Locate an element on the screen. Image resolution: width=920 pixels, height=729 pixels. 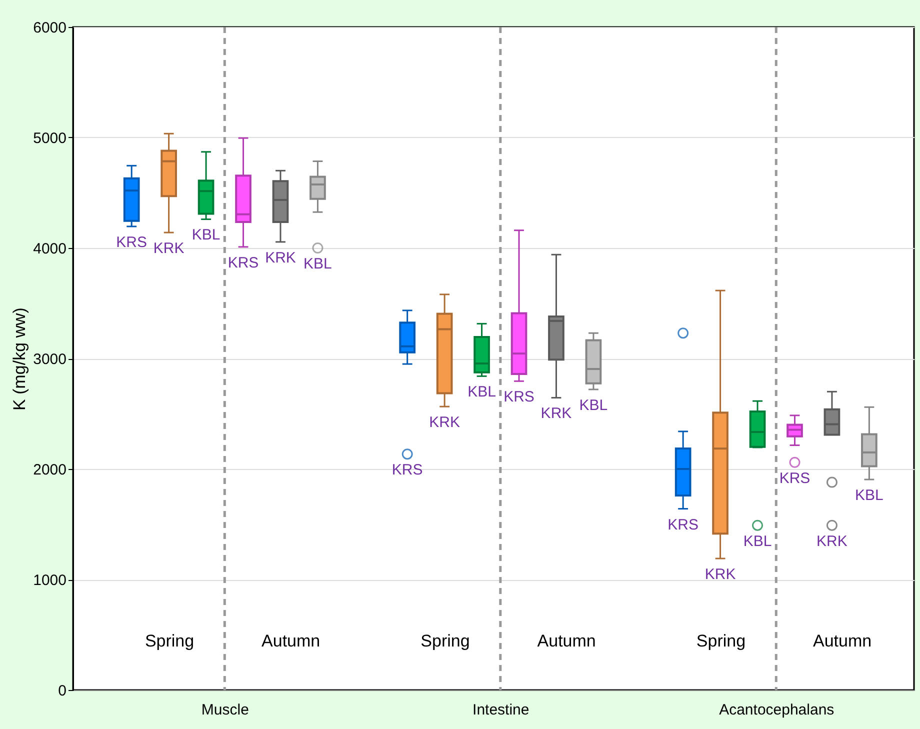
y-tick-label: 6000 is located at coordinates (49, 28).